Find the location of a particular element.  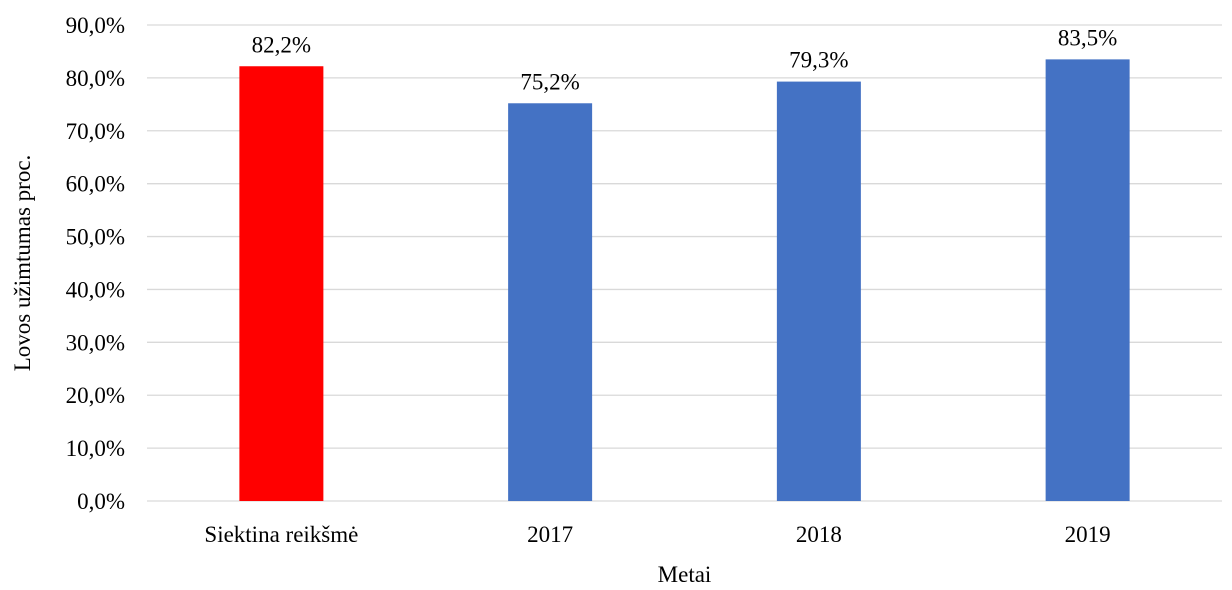

x-category-label: 2019 is located at coordinates (1088, 534).